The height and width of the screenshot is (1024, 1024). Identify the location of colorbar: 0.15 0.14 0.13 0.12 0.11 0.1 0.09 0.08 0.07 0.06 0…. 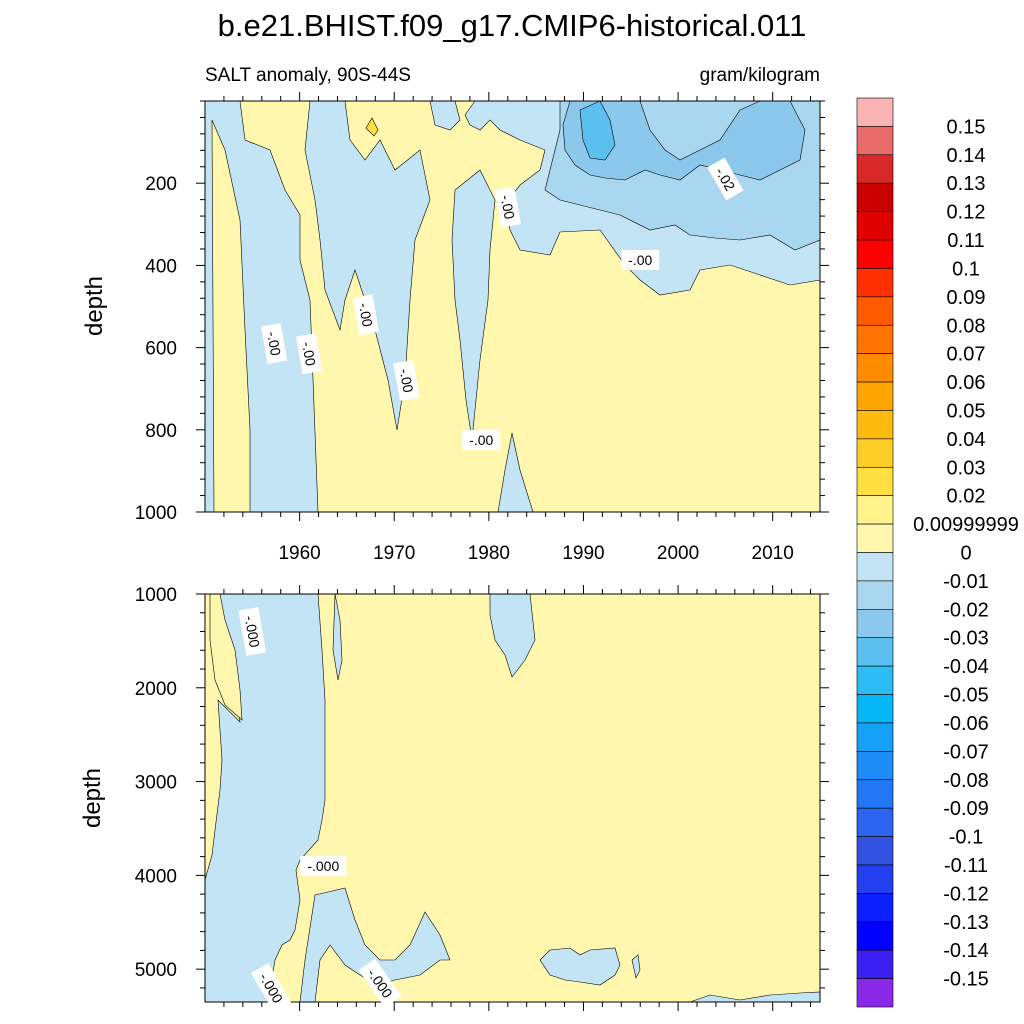
(937, 552).